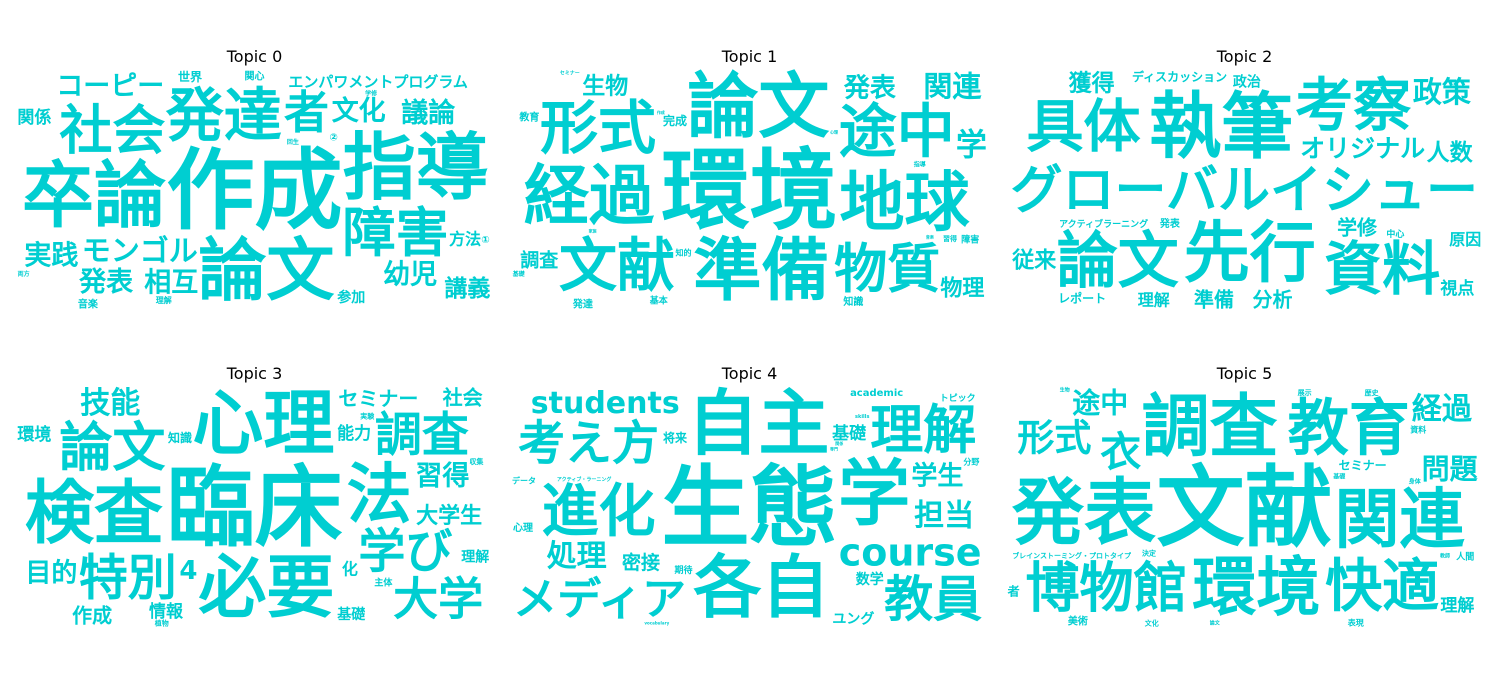 This screenshot has width=1500, height=700. I want to click on cloud-word: 密接, so click(641, 562).